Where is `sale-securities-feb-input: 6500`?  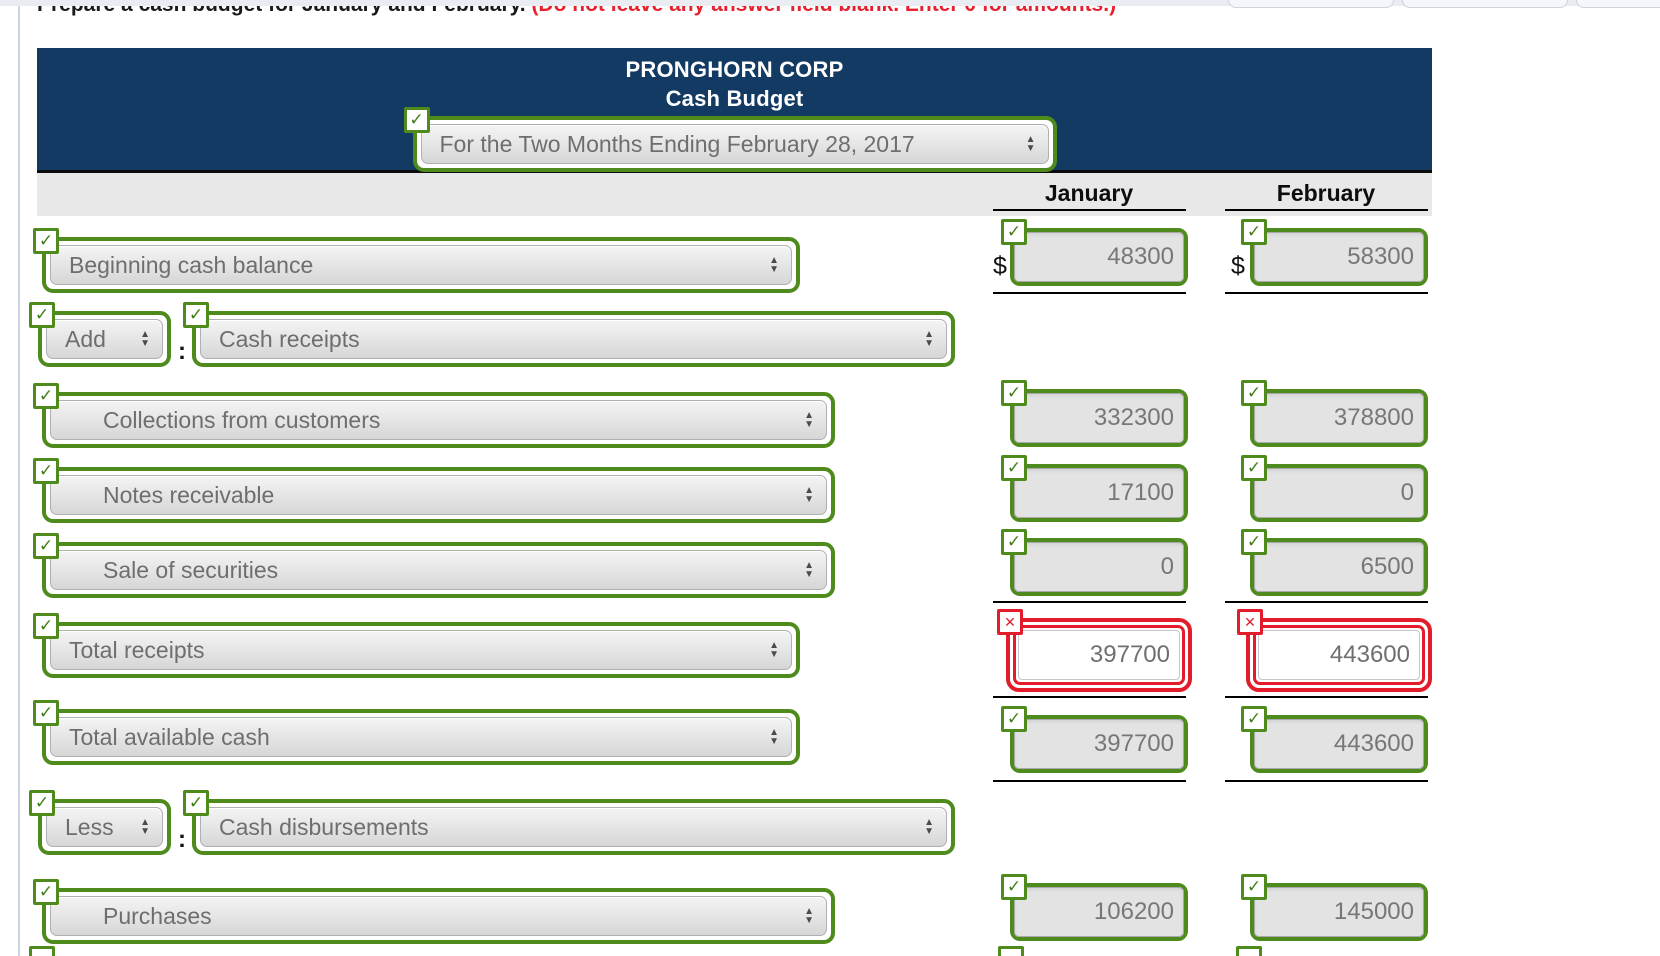 sale-securities-feb-input: 6500 is located at coordinates (1339, 567).